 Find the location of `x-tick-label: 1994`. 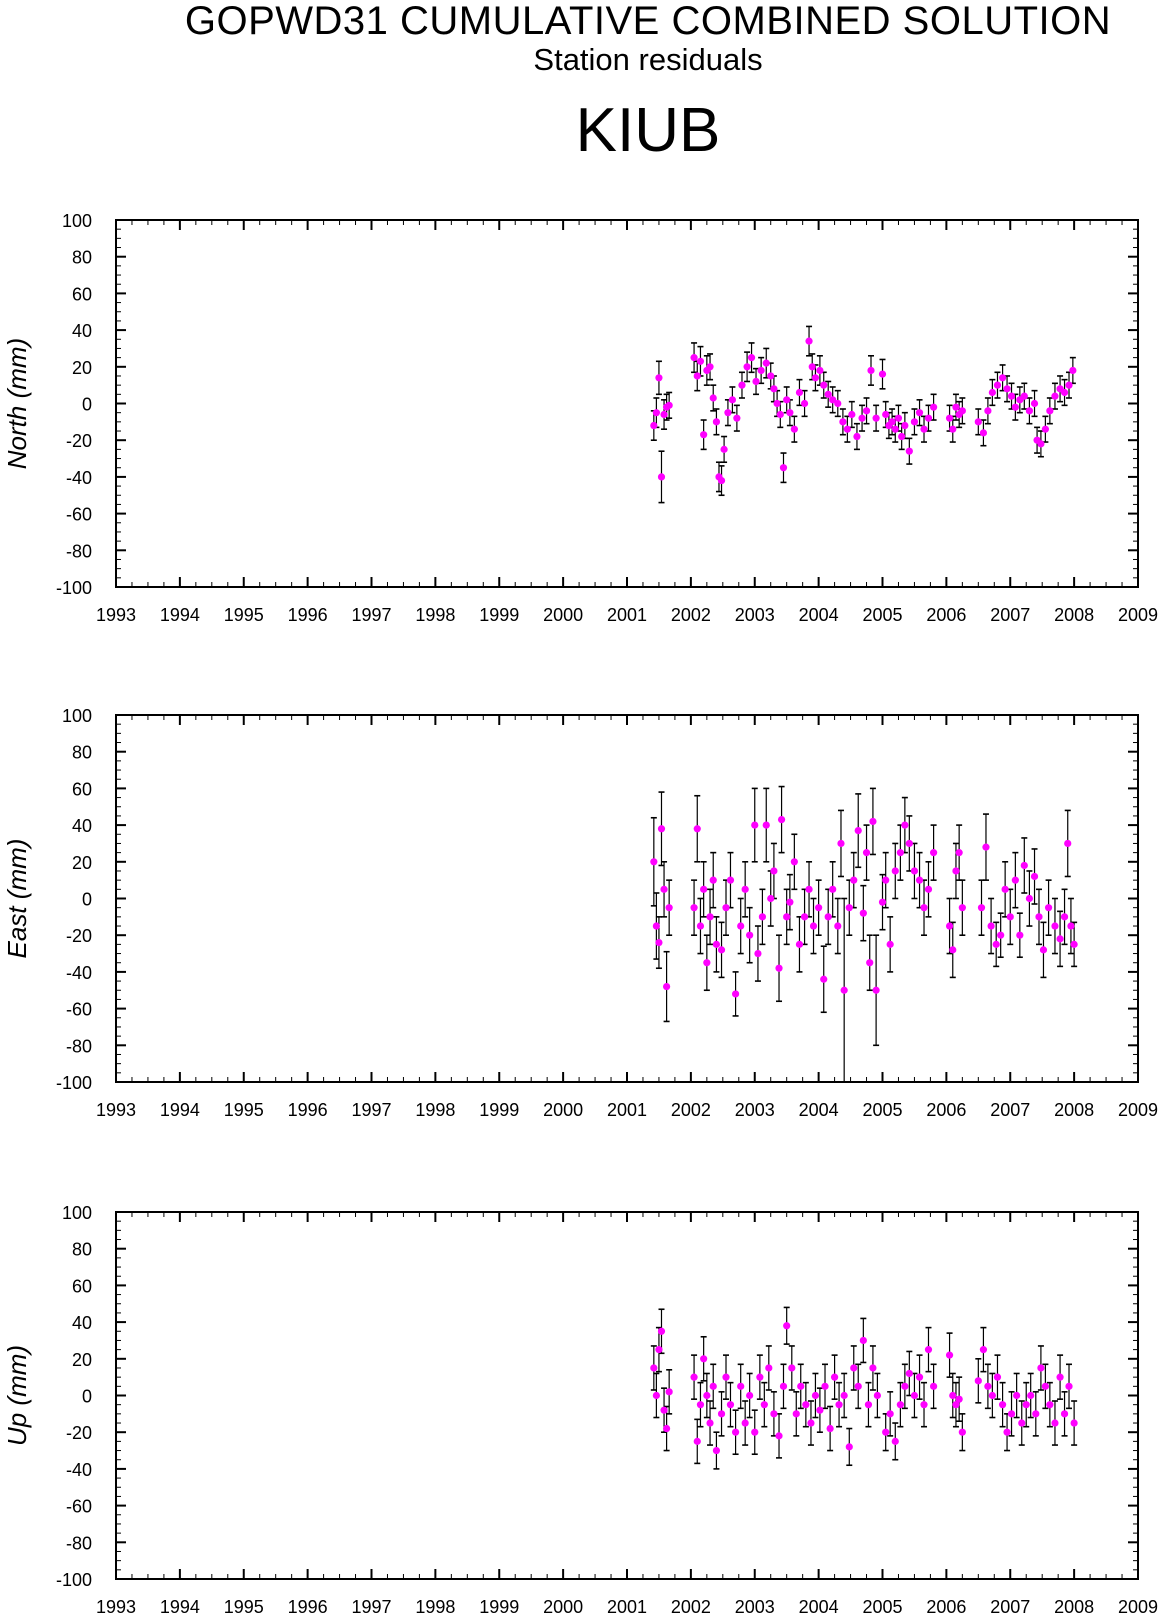

x-tick-label: 1994 is located at coordinates (180, 615).